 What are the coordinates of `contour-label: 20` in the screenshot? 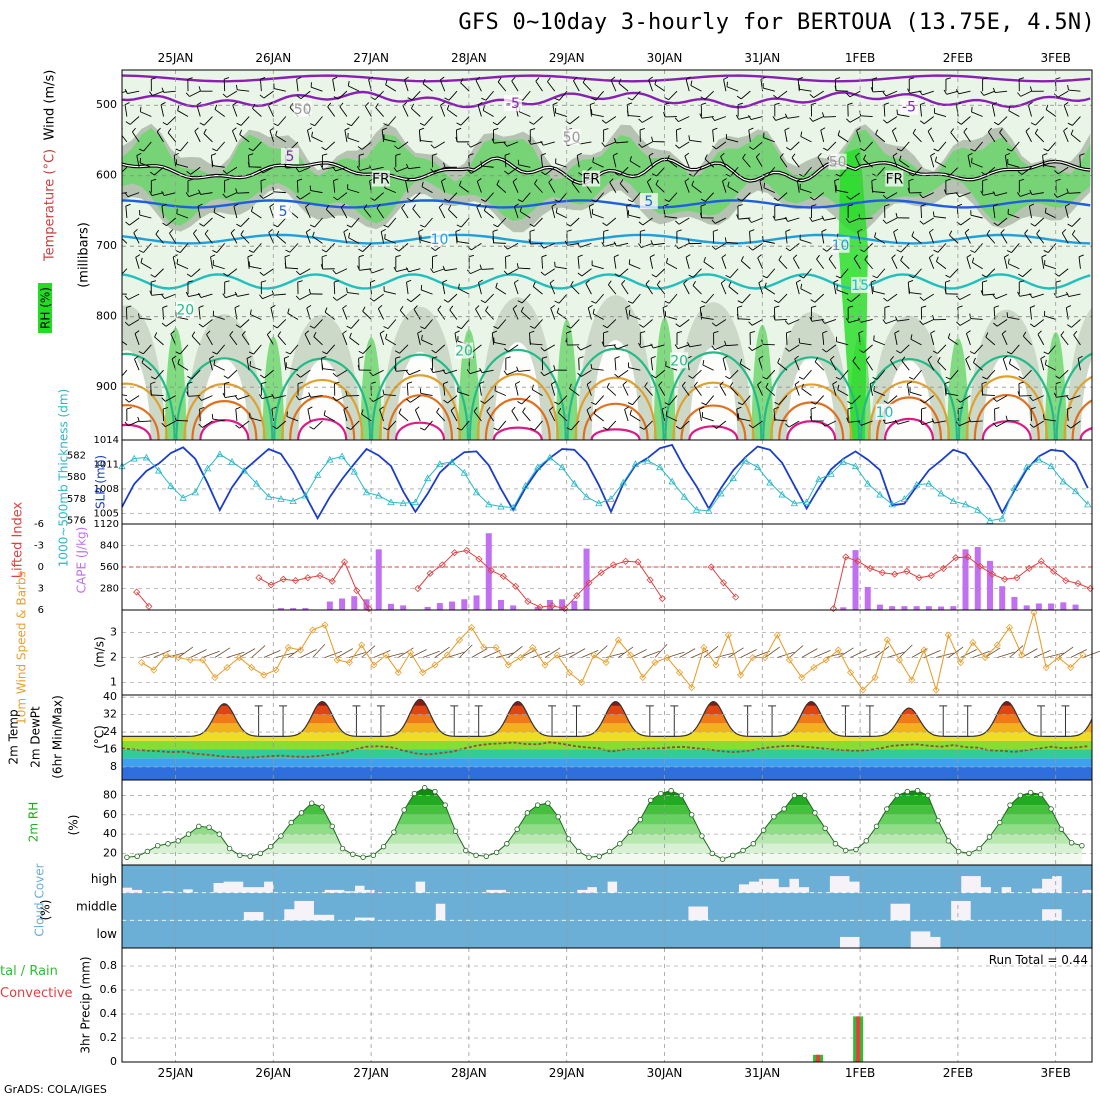 It's located at (185, 311).